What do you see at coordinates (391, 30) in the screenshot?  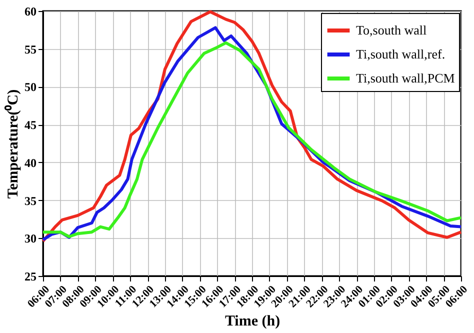 I see `legend-label: To,south wall` at bounding box center [391, 30].